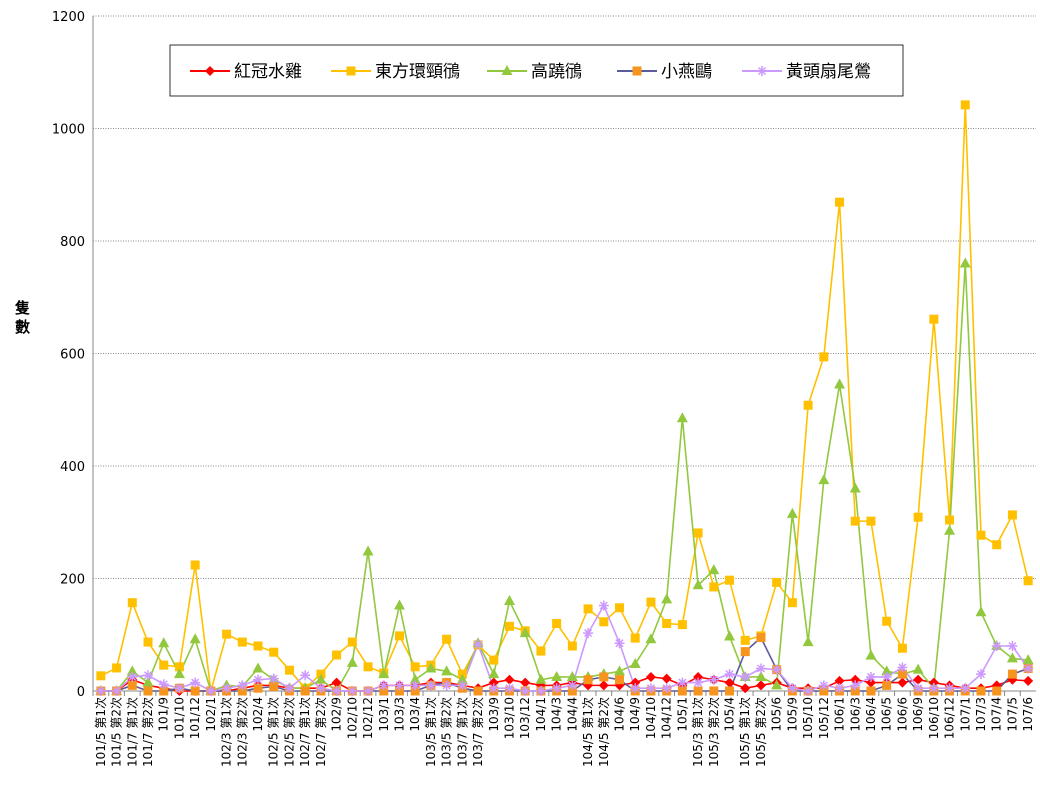 The width and height of the screenshot is (1040, 803). What do you see at coordinates (762, 71) in the screenshot?
I see `legend-marker` at bounding box center [762, 71].